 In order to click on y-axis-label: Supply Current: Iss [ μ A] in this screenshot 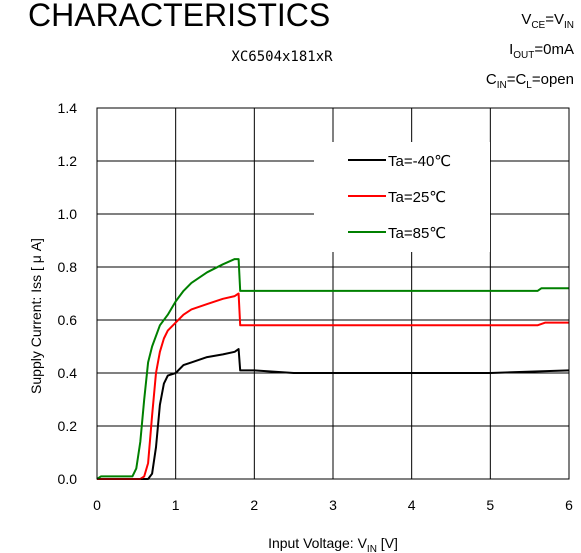, I will do `click(36, 316)`.